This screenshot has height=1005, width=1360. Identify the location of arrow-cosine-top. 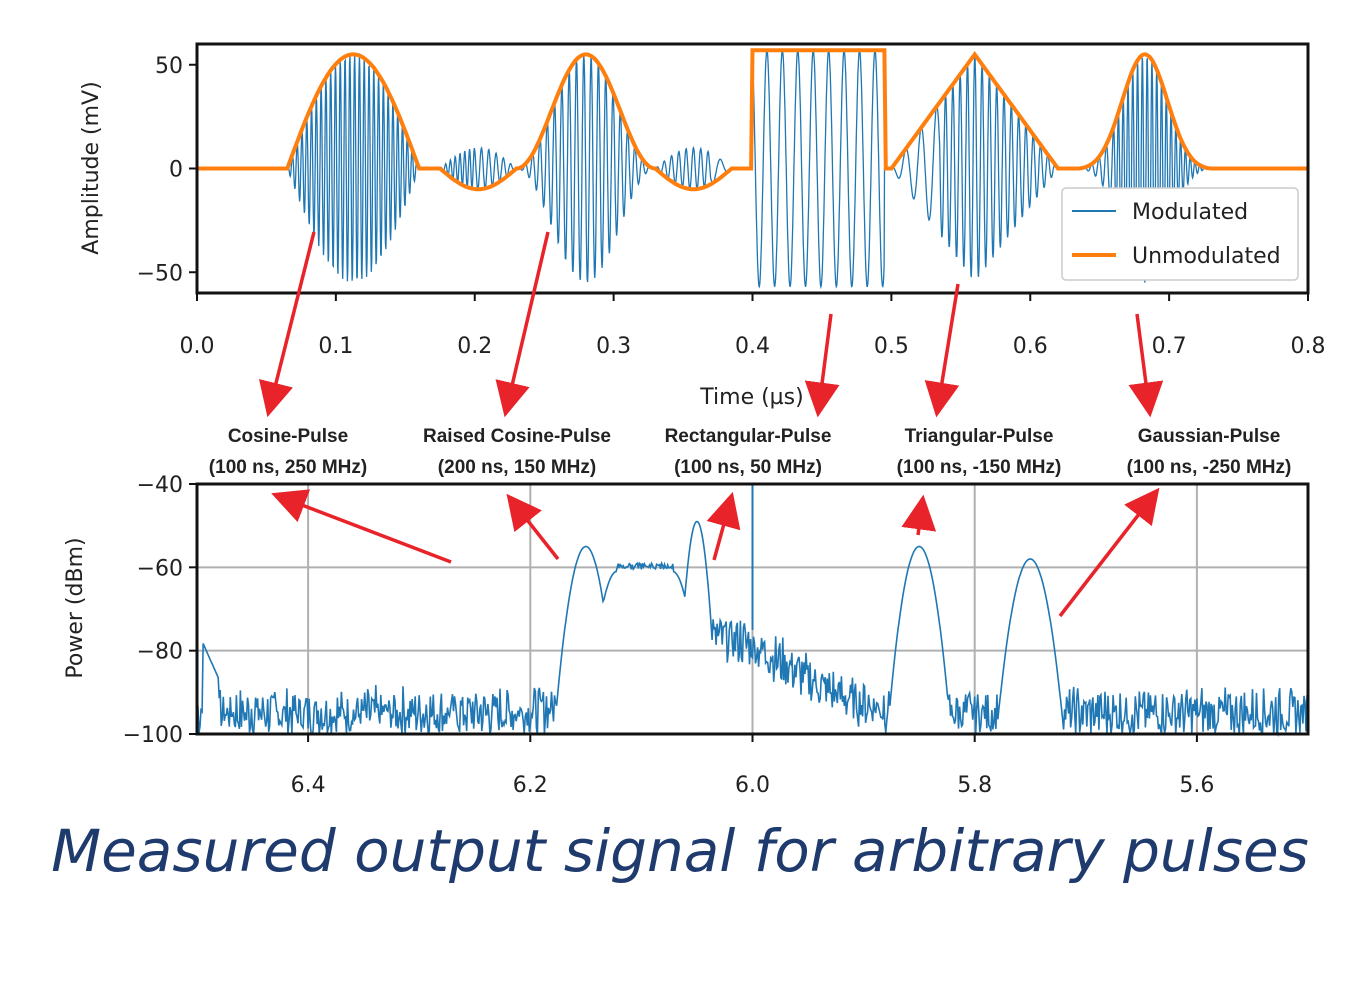
(287, 324).